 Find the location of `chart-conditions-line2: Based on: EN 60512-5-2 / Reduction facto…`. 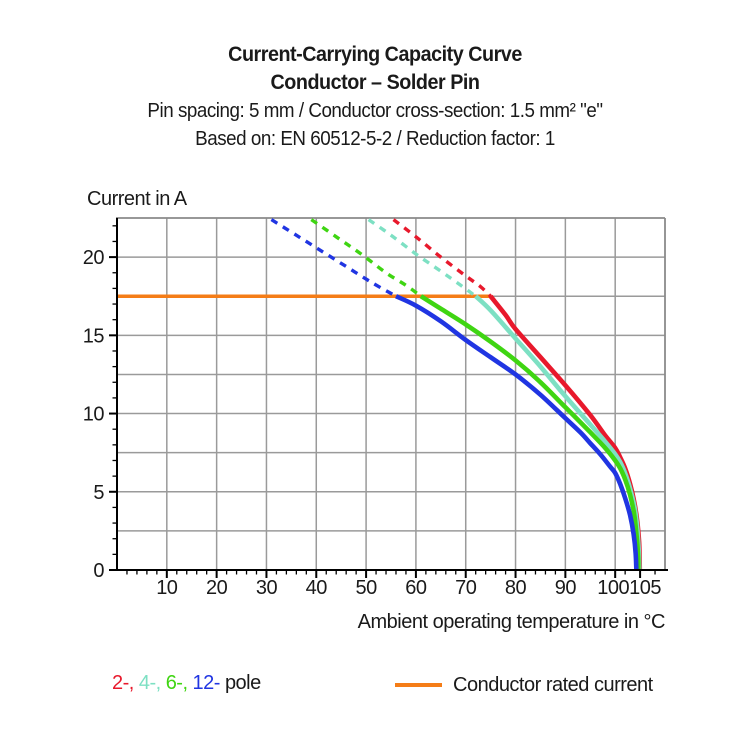

chart-conditions-line2: Based on: EN 60512-5-2 / Reduction facto… is located at coordinates (375, 139).